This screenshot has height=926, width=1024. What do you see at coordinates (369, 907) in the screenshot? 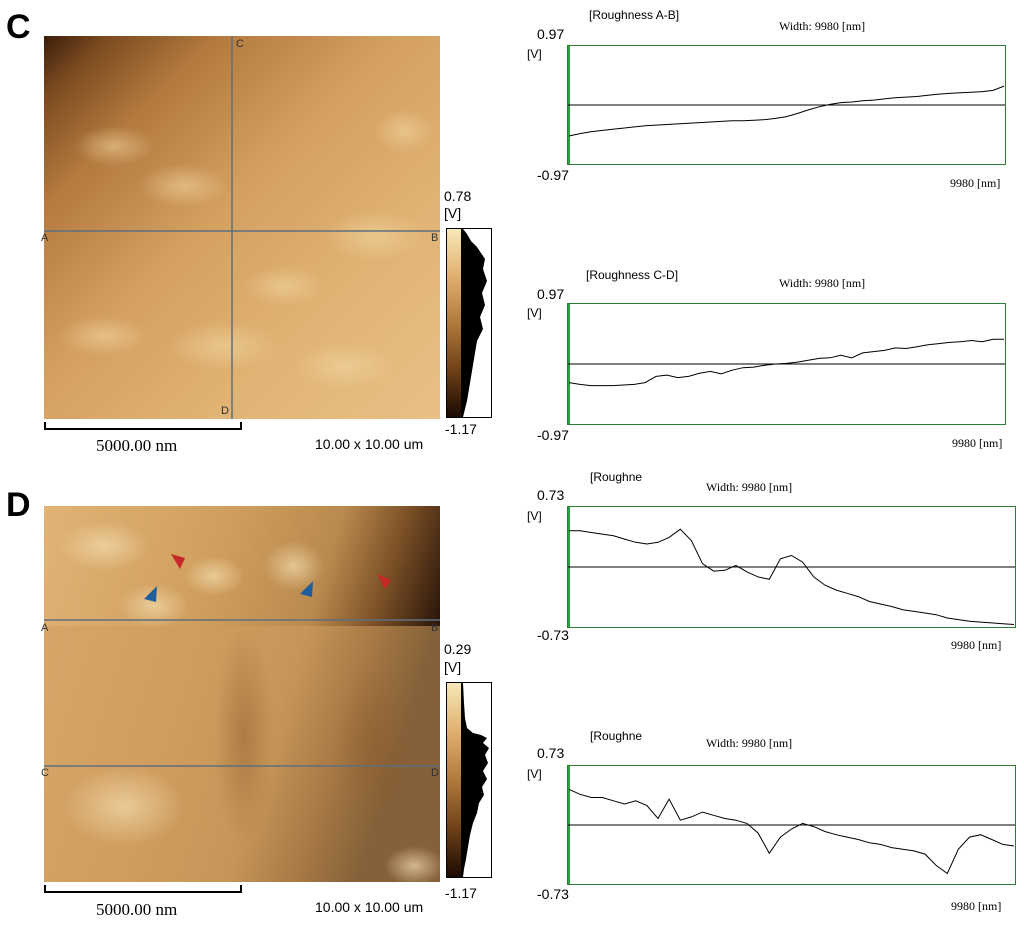
I see `scan-size-d: 10.00 x 10.00 um` at bounding box center [369, 907].